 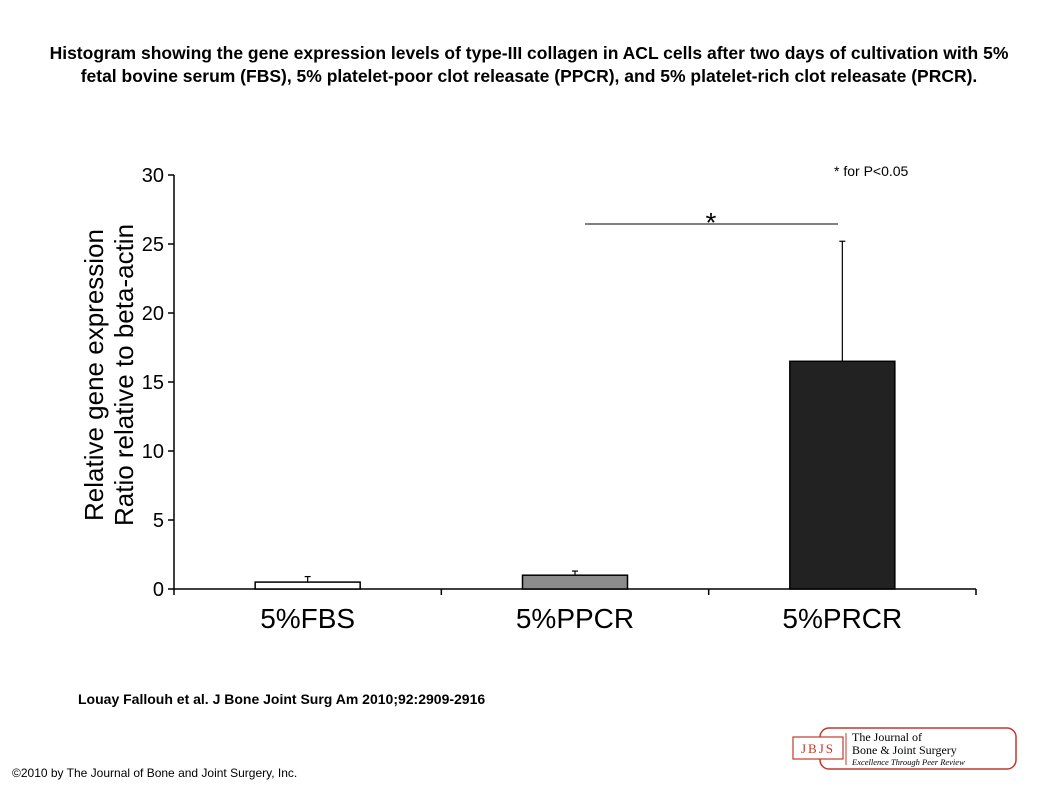 I want to click on y-tick-label: 20, so click(x=153, y=314).